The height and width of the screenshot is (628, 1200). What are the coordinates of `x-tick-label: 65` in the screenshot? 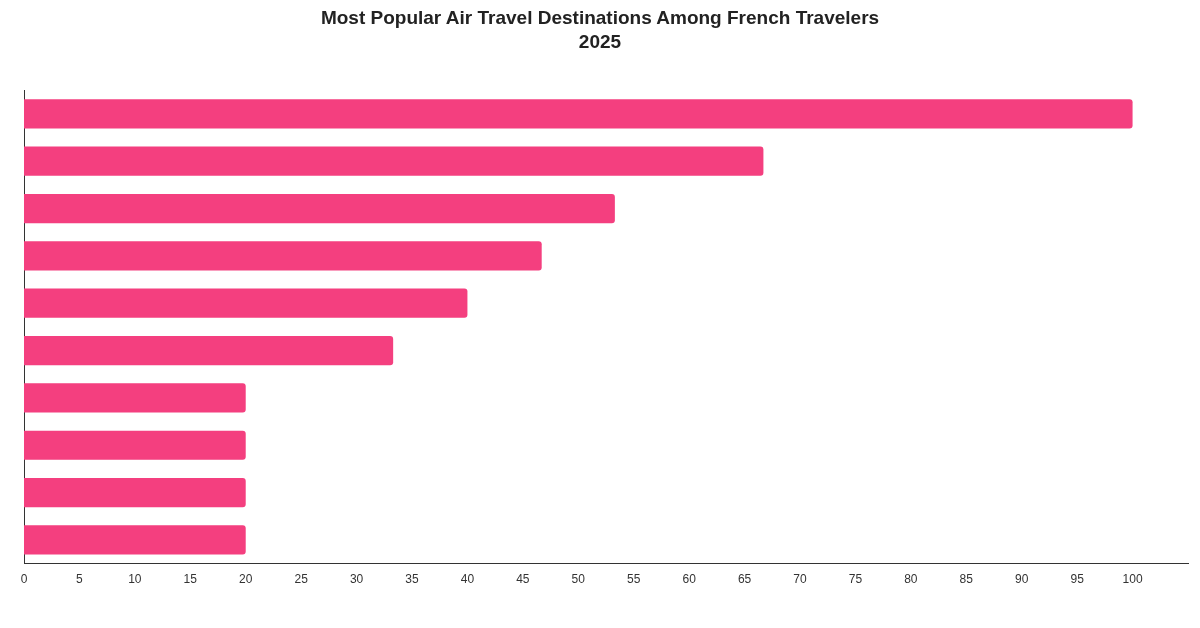 It's located at (744, 579).